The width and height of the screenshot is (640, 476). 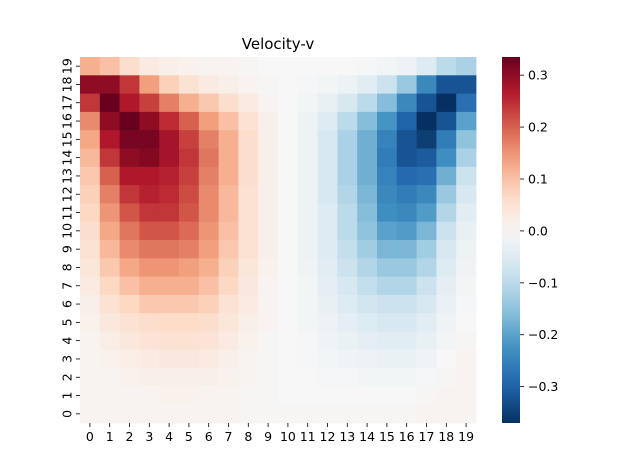 What do you see at coordinates (67, 359) in the screenshot?
I see `y-tick-label: 3` at bounding box center [67, 359].